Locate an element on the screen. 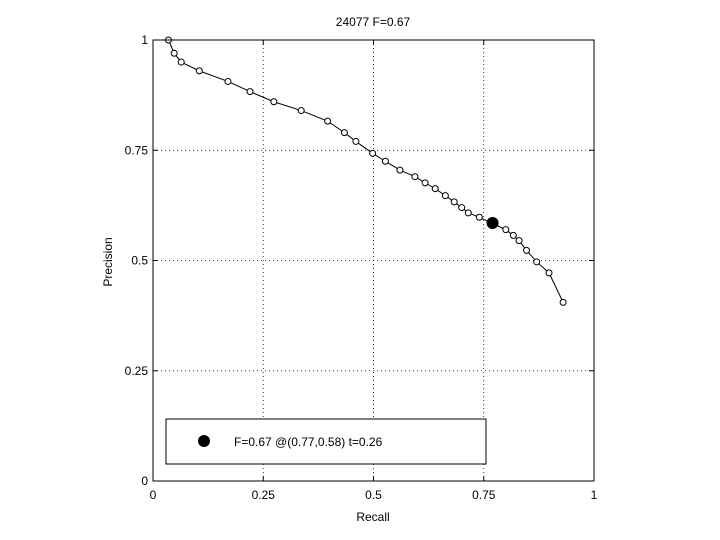 Image resolution: width=720 pixels, height=540 pixels. chart-title: 24077 F=0.67 is located at coordinates (373, 22).